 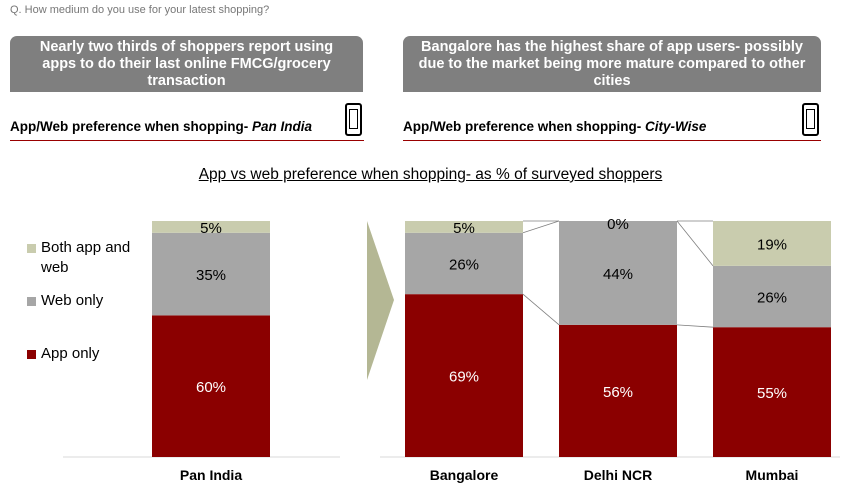 I want to click on bar-bangalore-app-only, so click(x=464, y=375).